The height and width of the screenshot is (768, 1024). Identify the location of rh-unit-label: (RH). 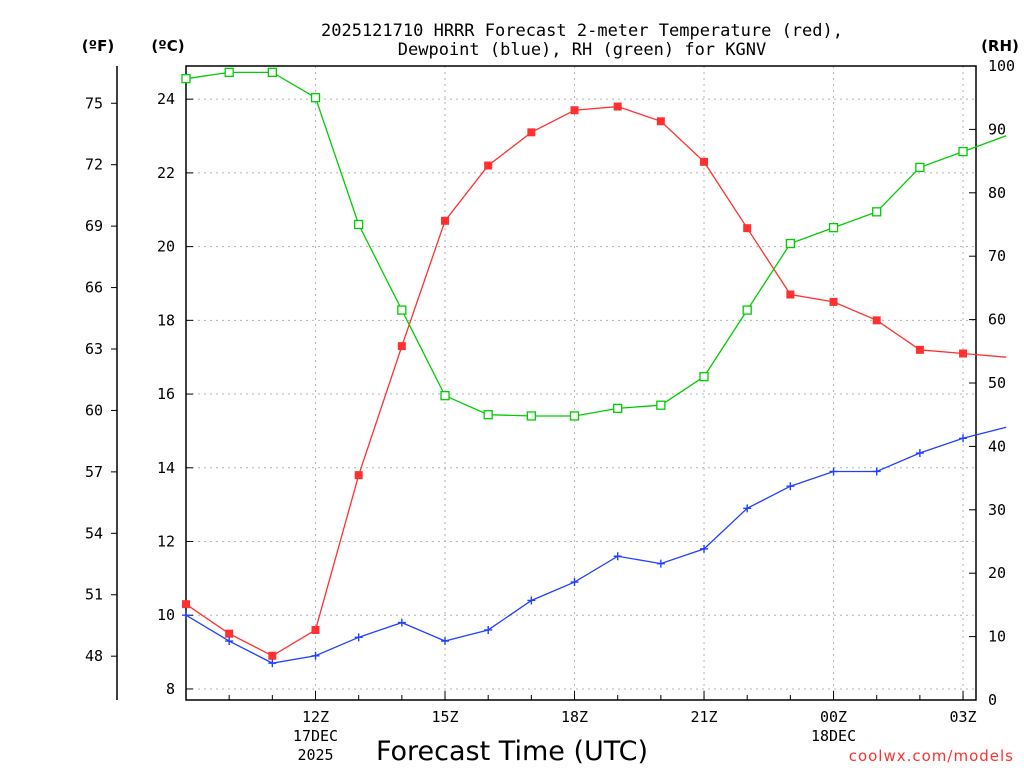
(1000, 46).